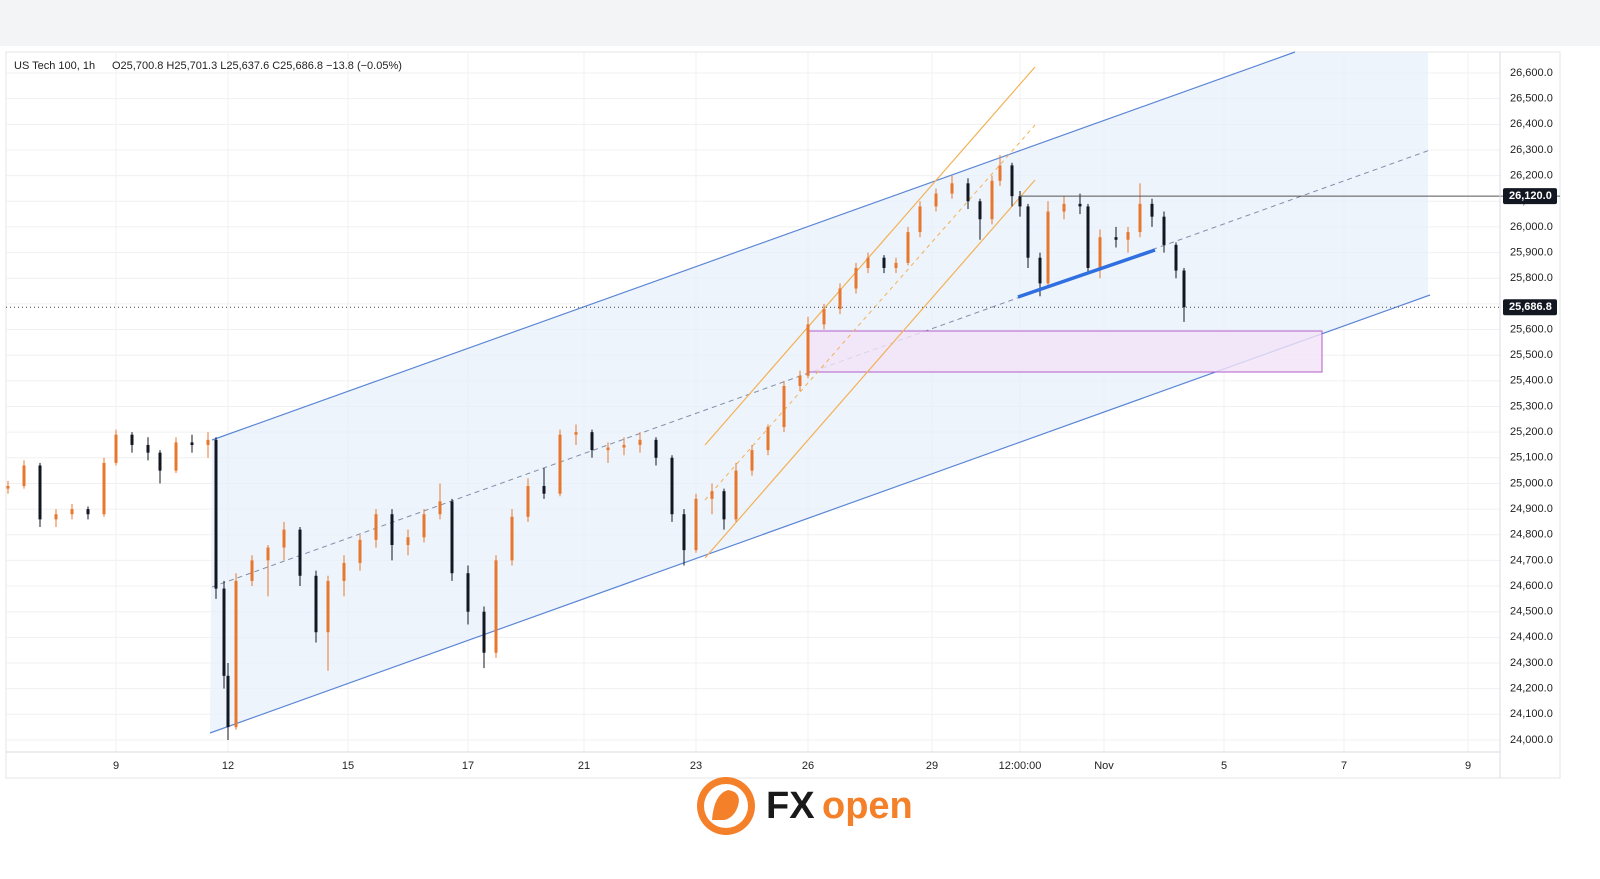  I want to click on y-tick-label: 24,500.0, so click(1531, 612).